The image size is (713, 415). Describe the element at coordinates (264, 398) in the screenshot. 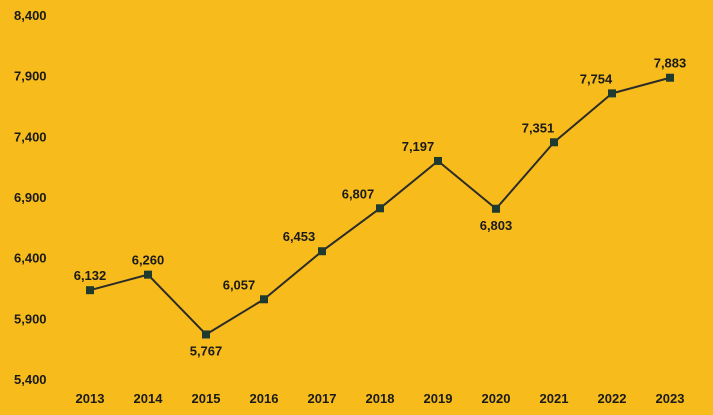

I see `x-tick-label: 2016` at that location.